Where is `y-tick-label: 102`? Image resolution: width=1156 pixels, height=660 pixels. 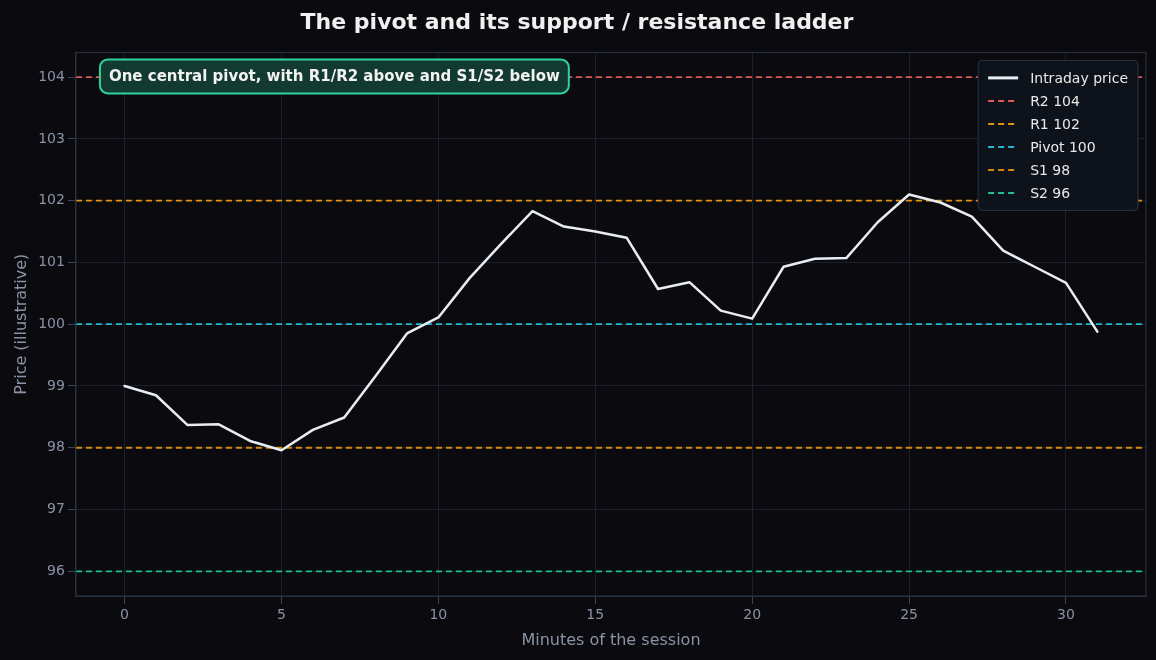 y-tick-label: 102 is located at coordinates (51, 199).